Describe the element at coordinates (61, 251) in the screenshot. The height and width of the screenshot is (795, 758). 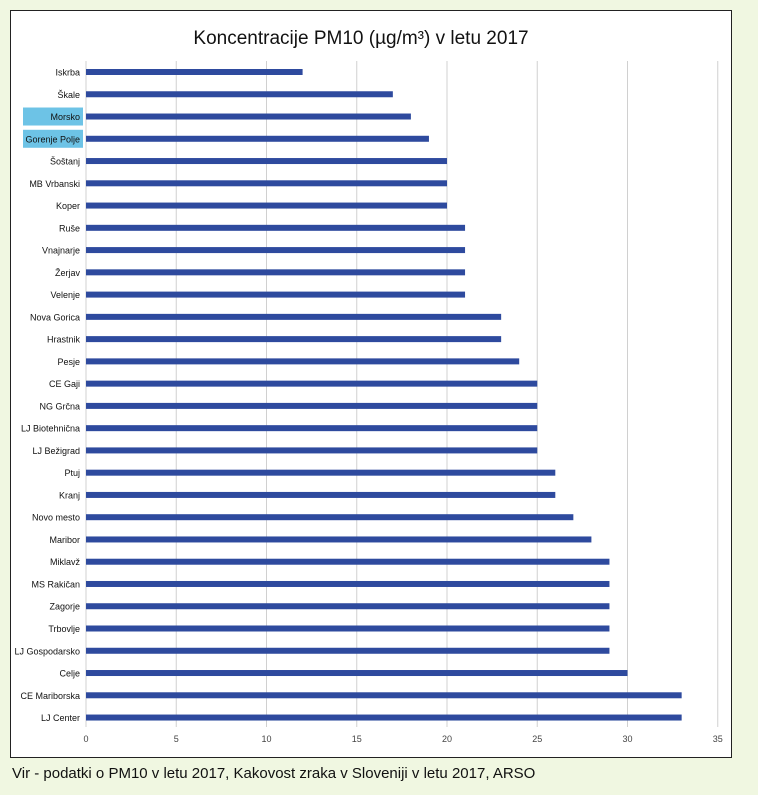
I see `category-label: Vnajnarje` at that location.